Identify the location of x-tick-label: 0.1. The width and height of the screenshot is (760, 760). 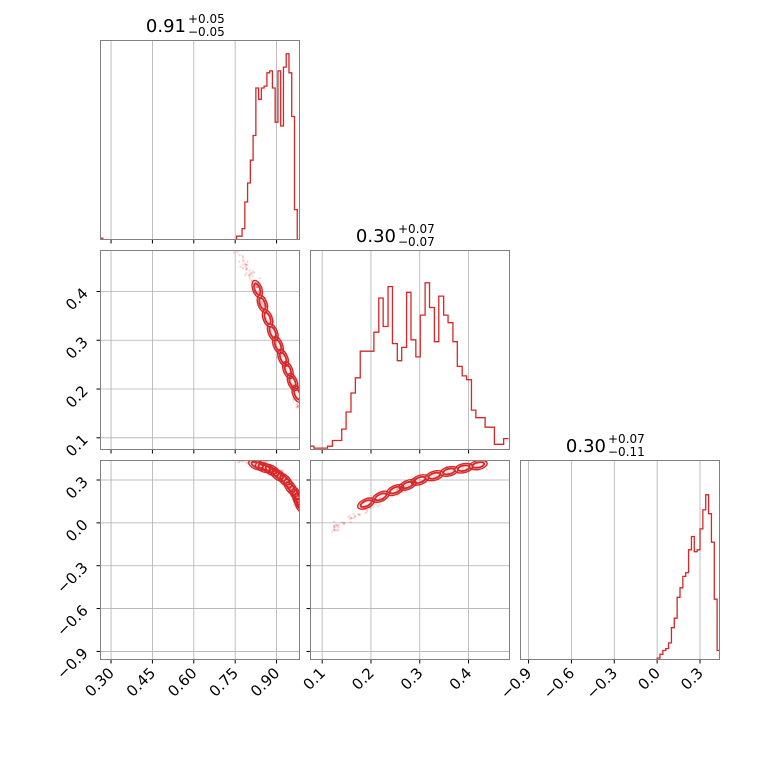
(314, 679).